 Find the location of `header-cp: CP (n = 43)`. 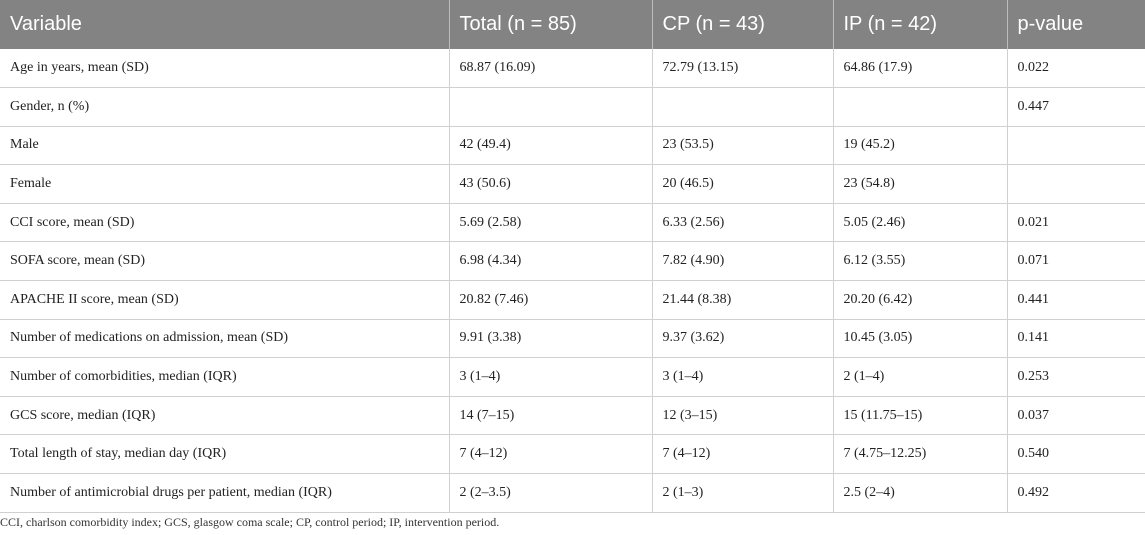

header-cp: CP (n = 43) is located at coordinates (742, 24).